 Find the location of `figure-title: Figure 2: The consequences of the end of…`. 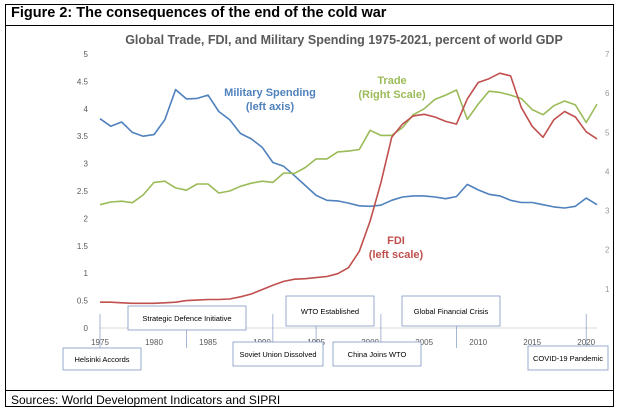

figure-title: Figure 2: The consequences of the end of… is located at coordinates (199, 13).